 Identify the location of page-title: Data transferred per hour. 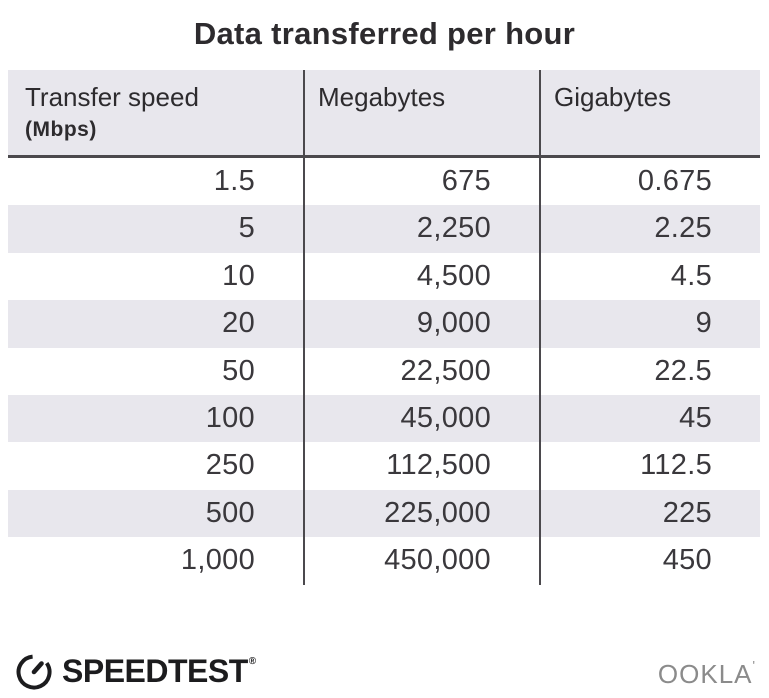
(384, 33).